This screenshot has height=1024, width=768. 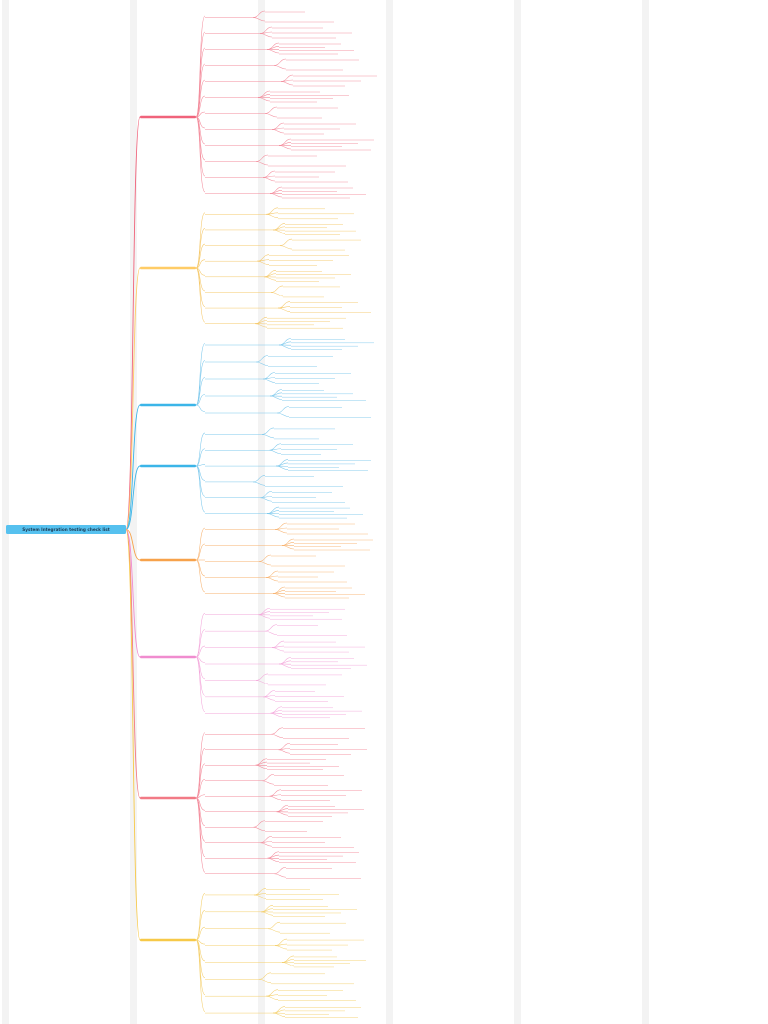 I want to click on branch-7-box, so click(x=168, y=798).